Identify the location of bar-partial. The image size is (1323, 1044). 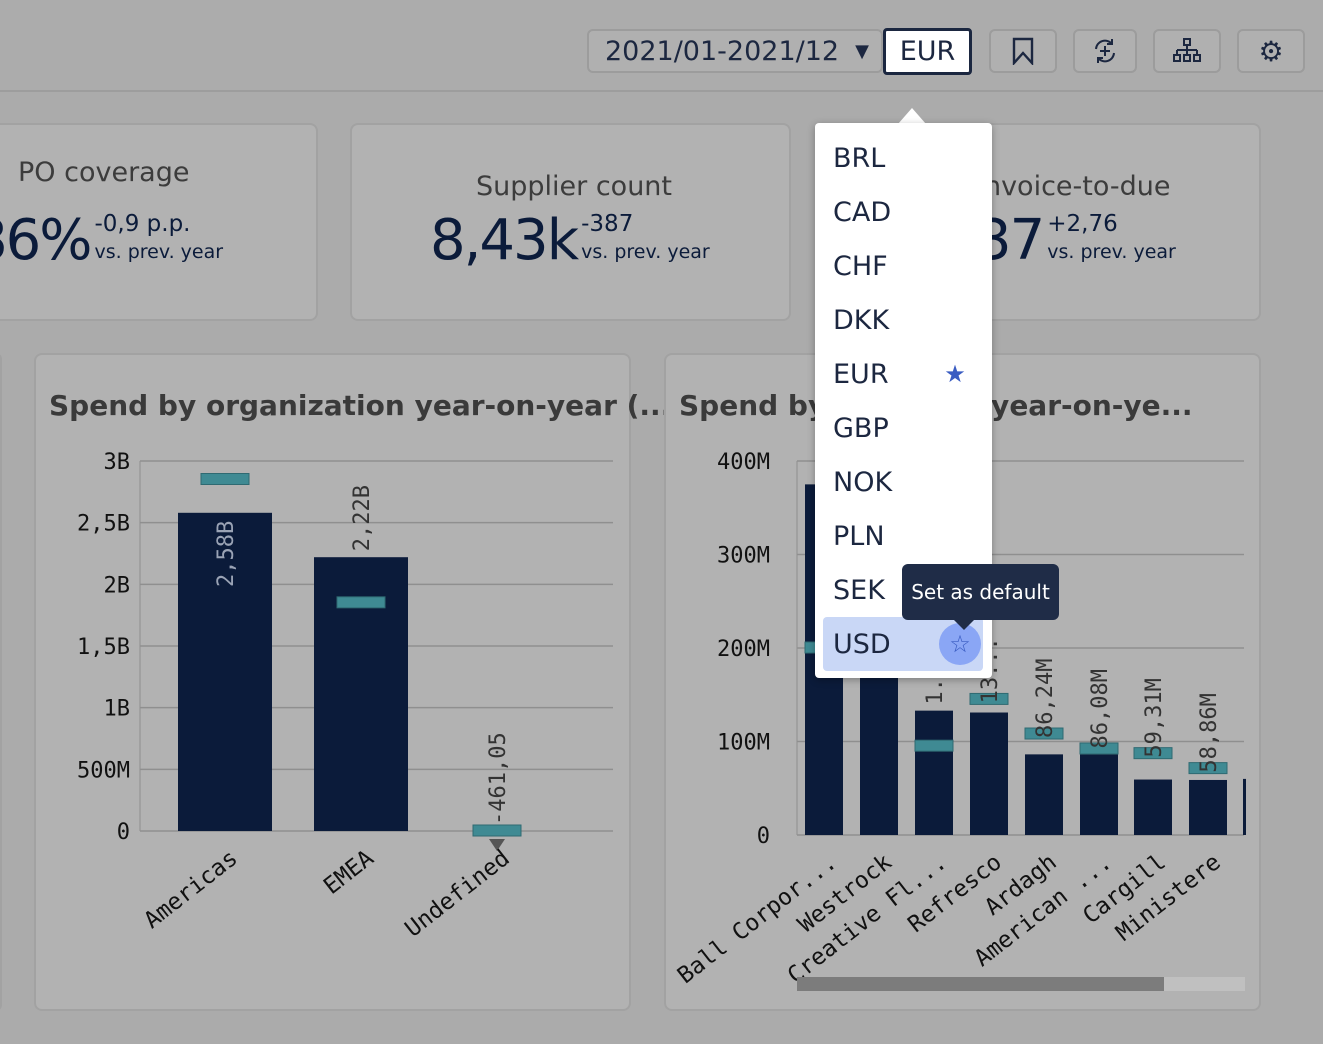
(1244, 806).